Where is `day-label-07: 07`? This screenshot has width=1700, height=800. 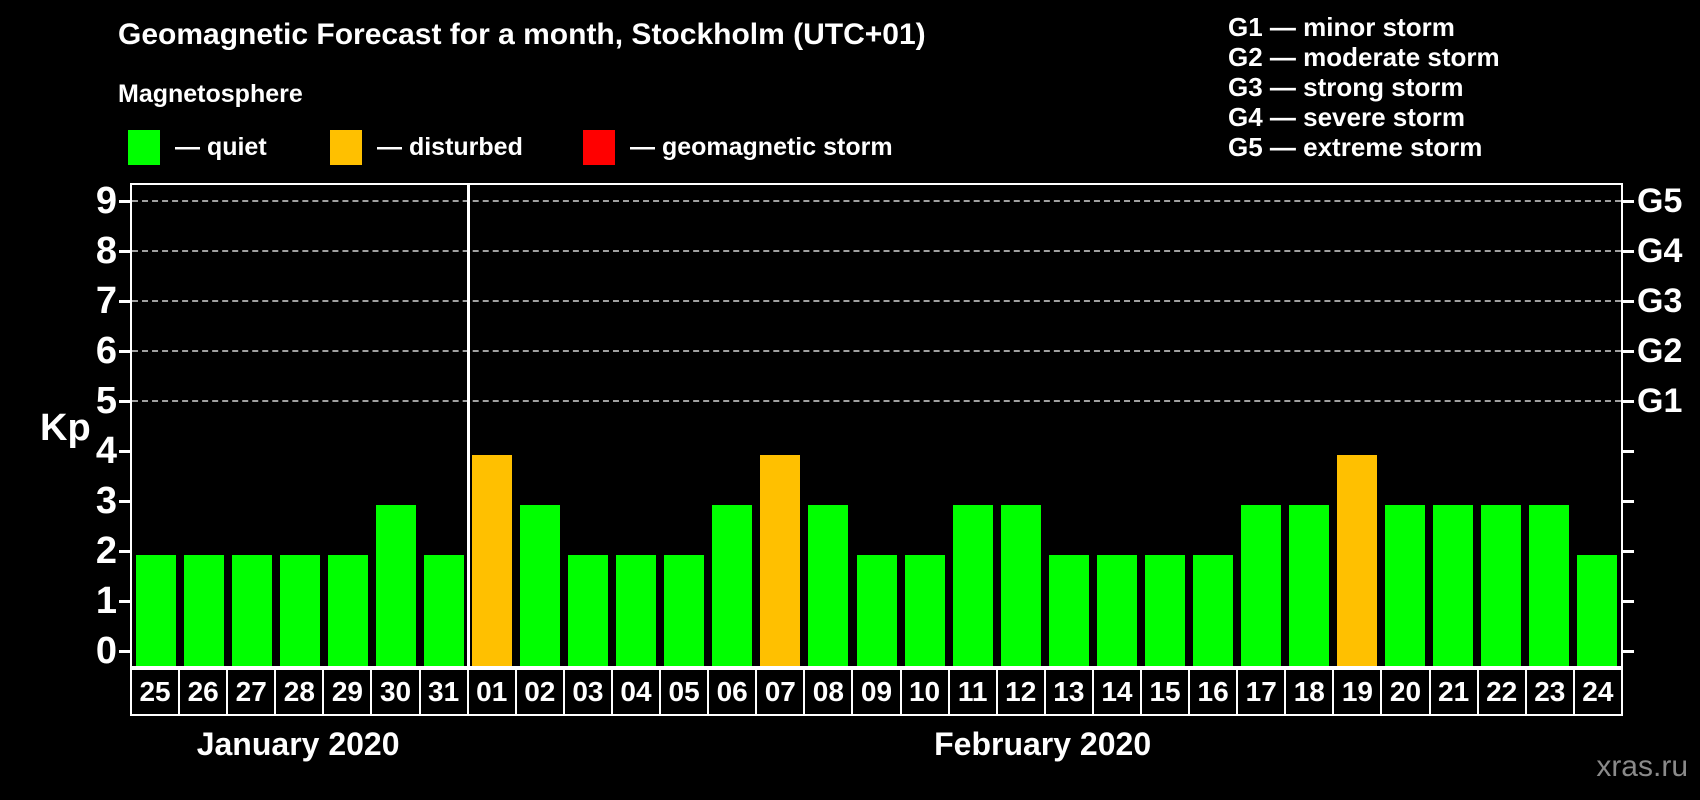 day-label-07: 07 is located at coordinates (780, 692).